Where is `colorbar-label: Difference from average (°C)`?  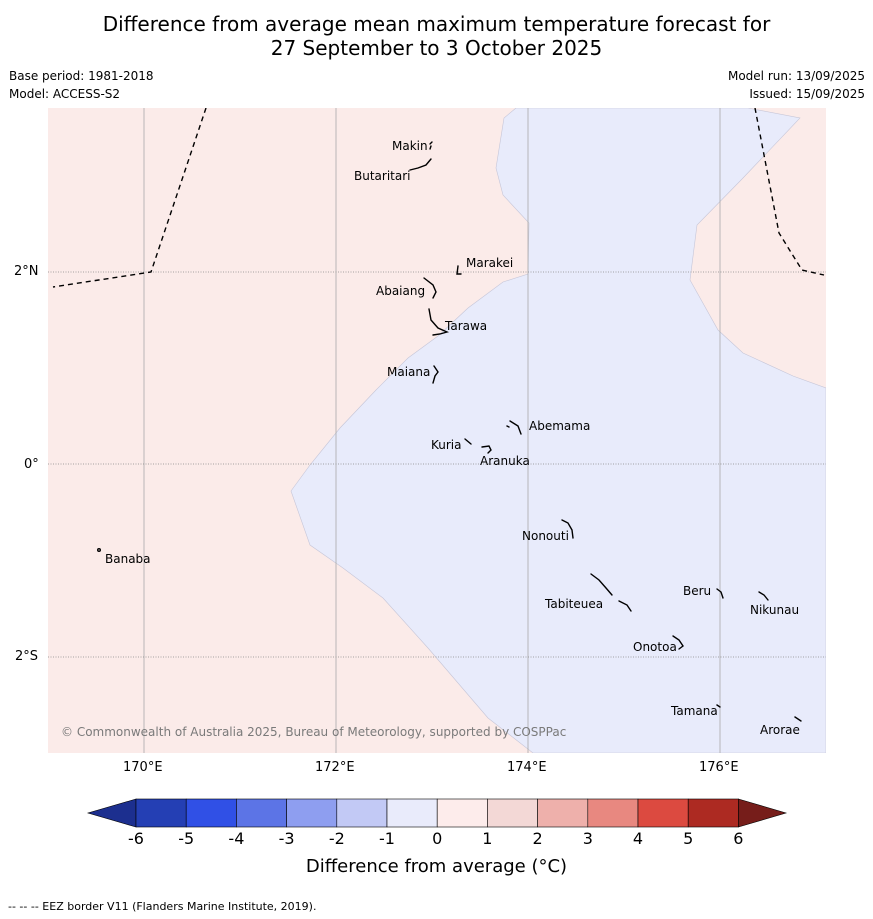 colorbar-label: Difference from average (°C) is located at coordinates (436, 866).